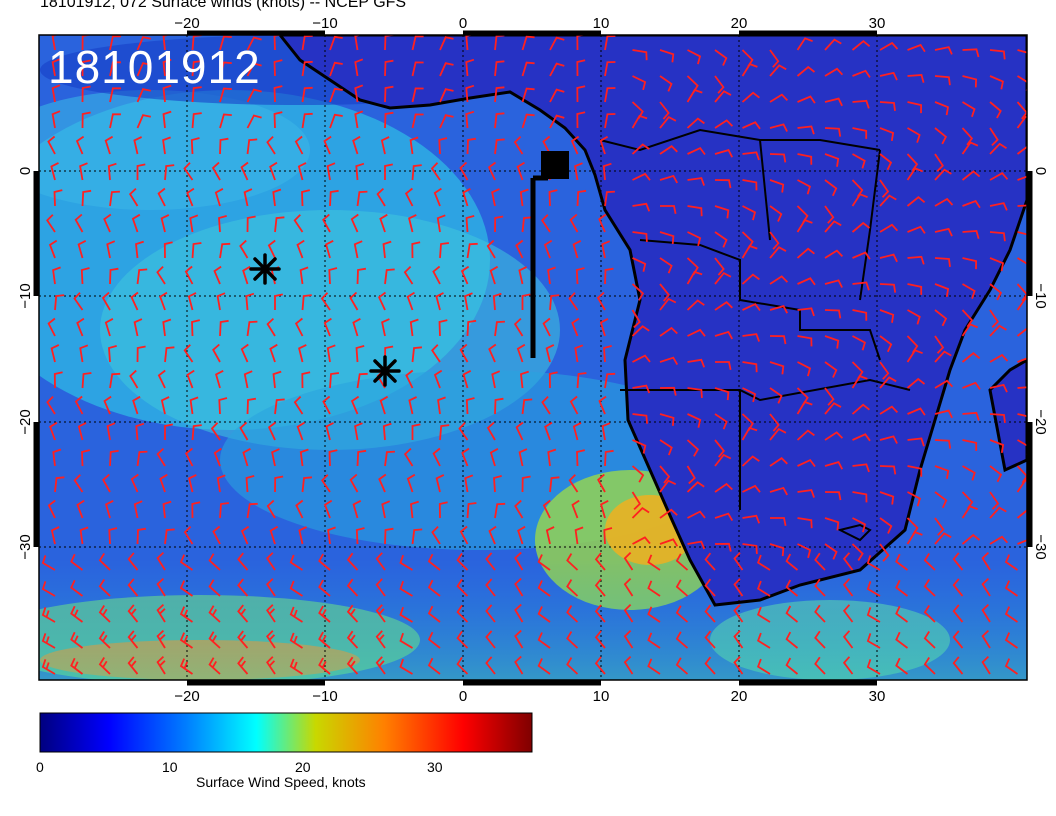 This screenshot has width=1056, height=816. Describe the element at coordinates (463, 696) in the screenshot. I see `lon-tick-bottom: 0` at that location.